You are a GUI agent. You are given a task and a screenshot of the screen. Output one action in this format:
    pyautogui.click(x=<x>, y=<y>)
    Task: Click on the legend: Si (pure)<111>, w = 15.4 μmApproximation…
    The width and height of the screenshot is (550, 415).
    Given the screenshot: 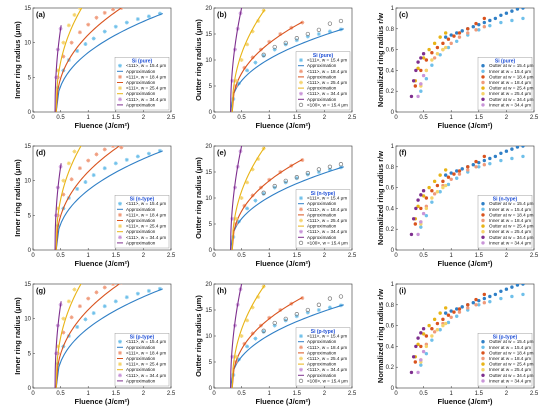 What is the action you would take?
    pyautogui.click(x=323, y=81)
    